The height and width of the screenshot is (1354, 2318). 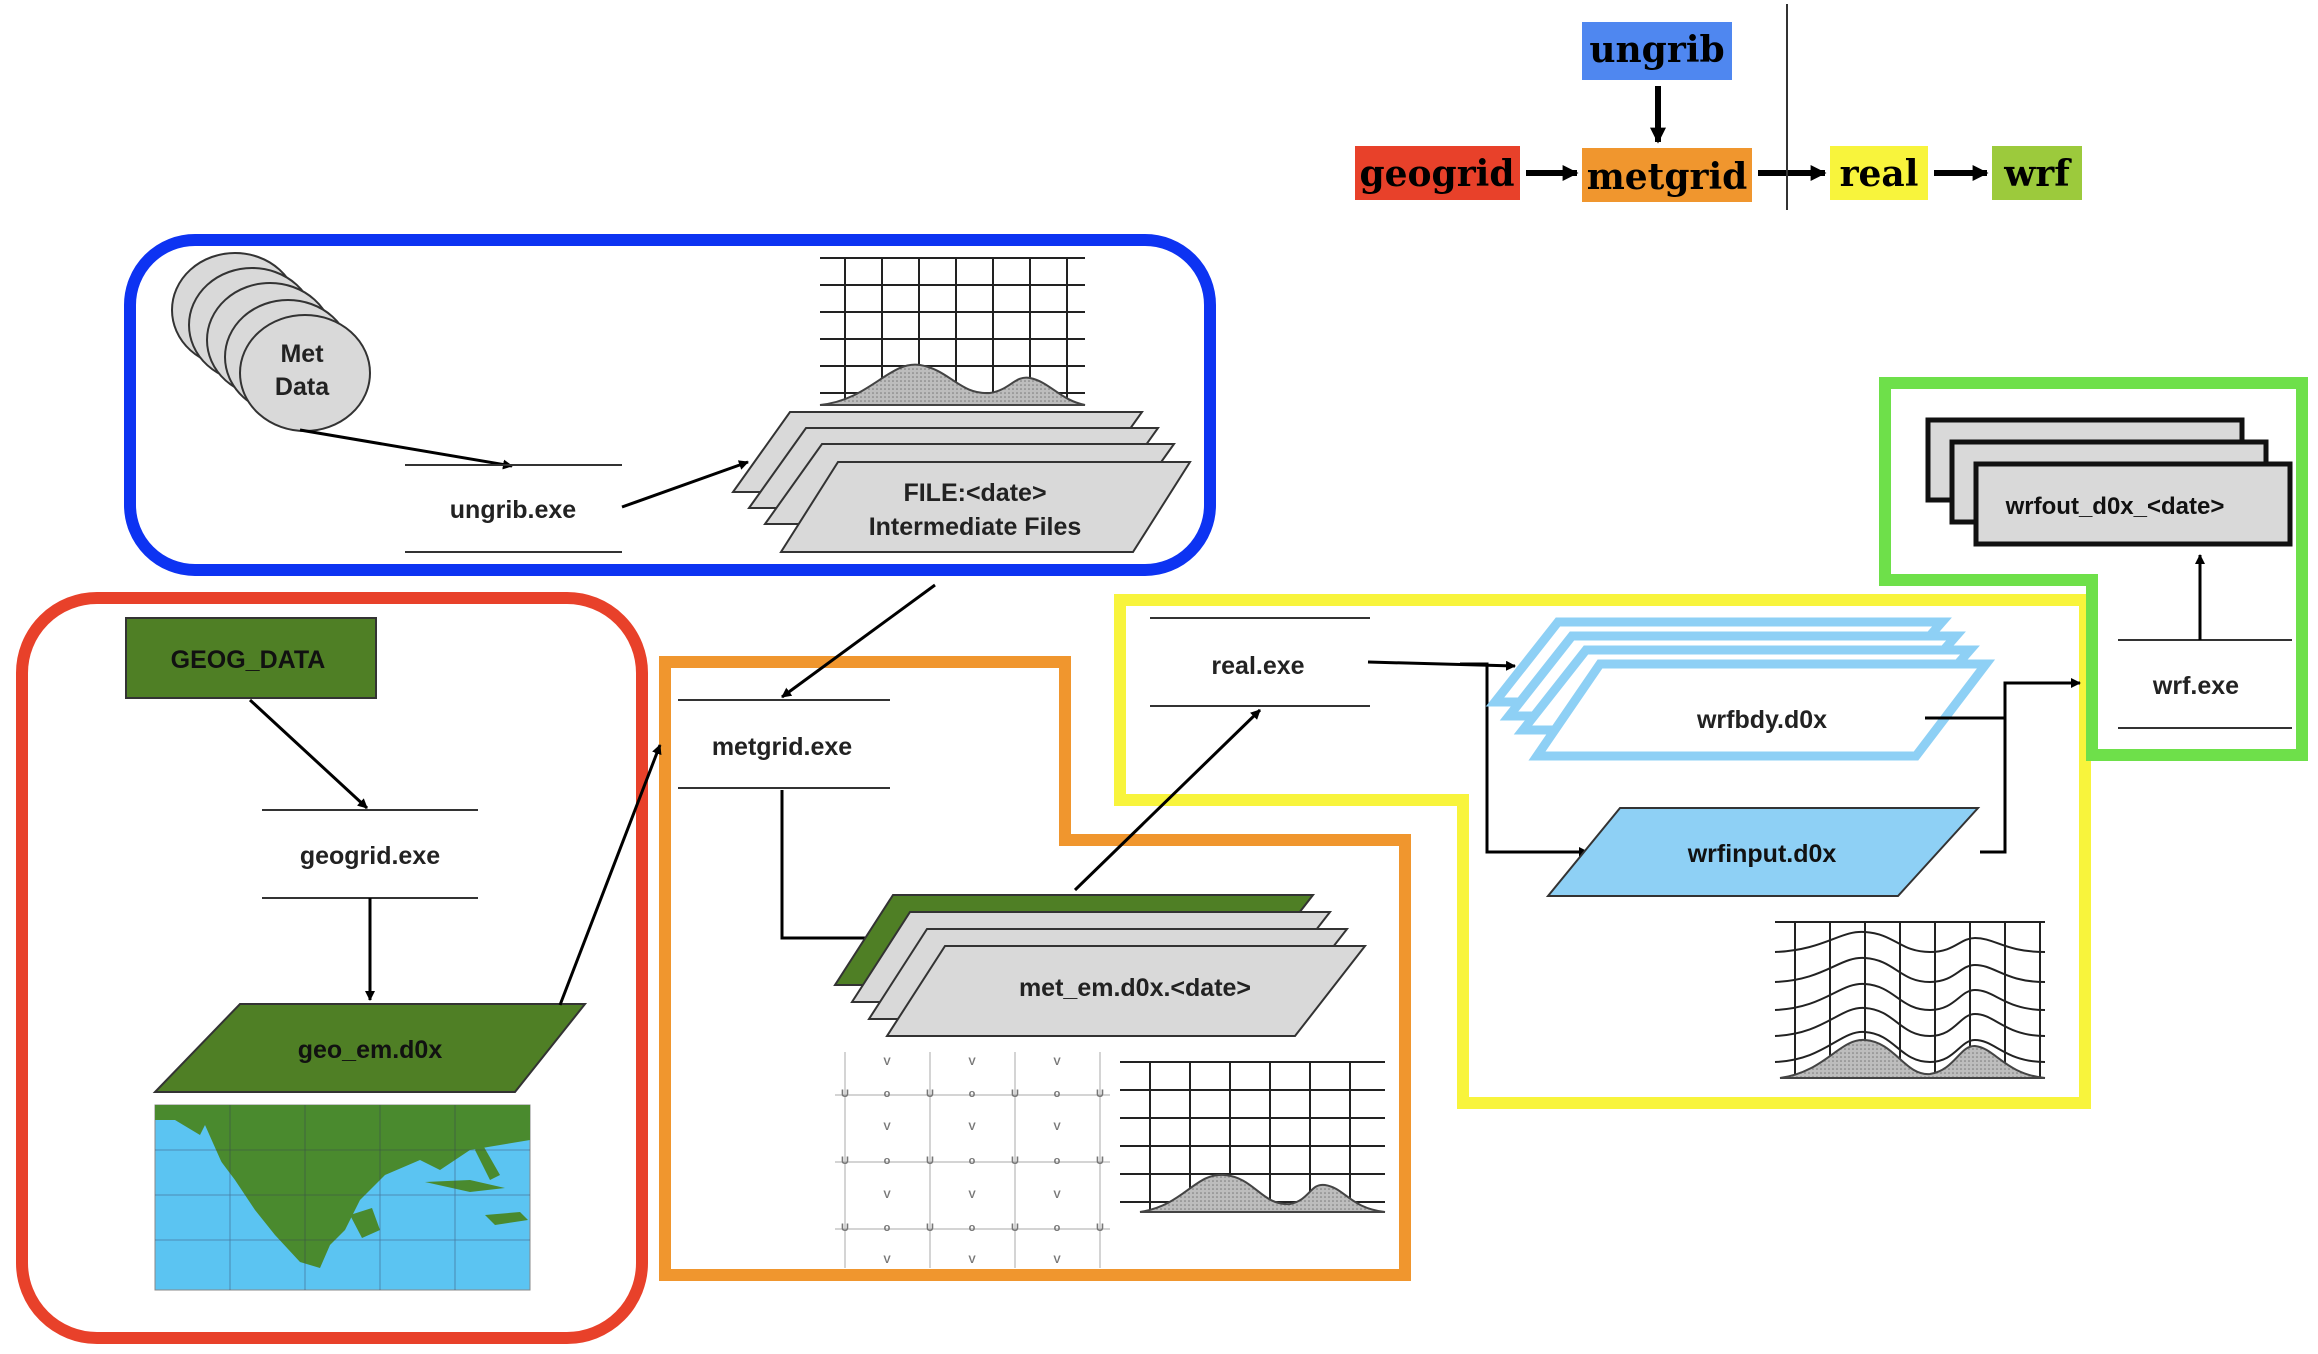 What do you see at coordinates (1167, 800) in the screenshot?
I see `arrow-metem-real` at bounding box center [1167, 800].